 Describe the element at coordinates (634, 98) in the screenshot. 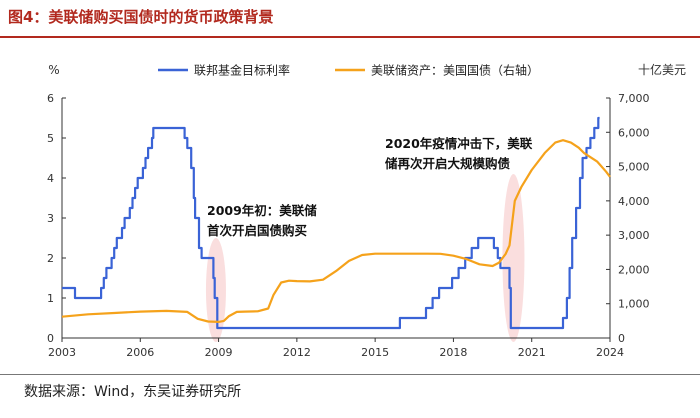

I see `y-right-tick-label: 7,000` at that location.